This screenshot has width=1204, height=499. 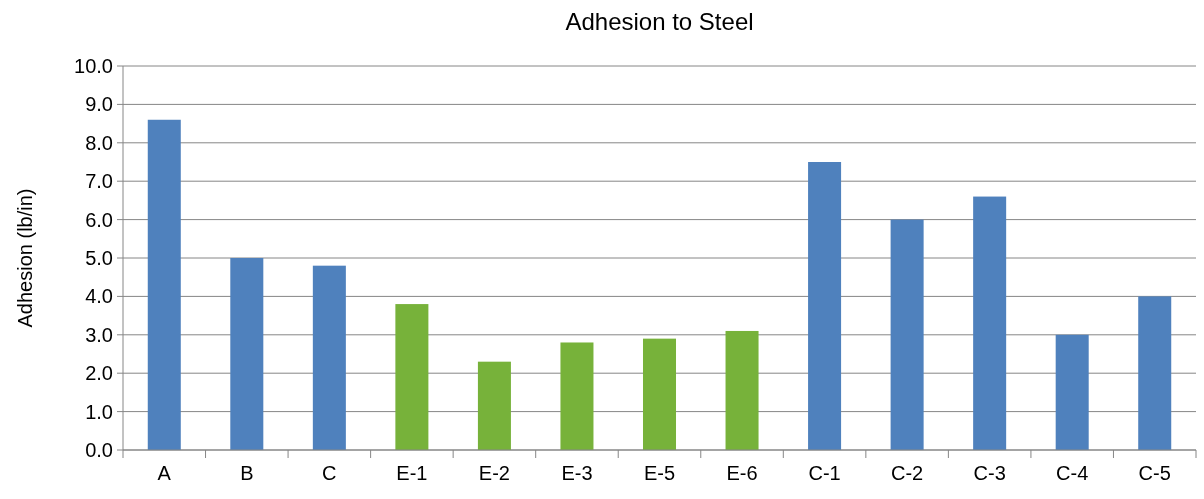 What do you see at coordinates (824, 473) in the screenshot?
I see `x-tick-label: C-1` at bounding box center [824, 473].